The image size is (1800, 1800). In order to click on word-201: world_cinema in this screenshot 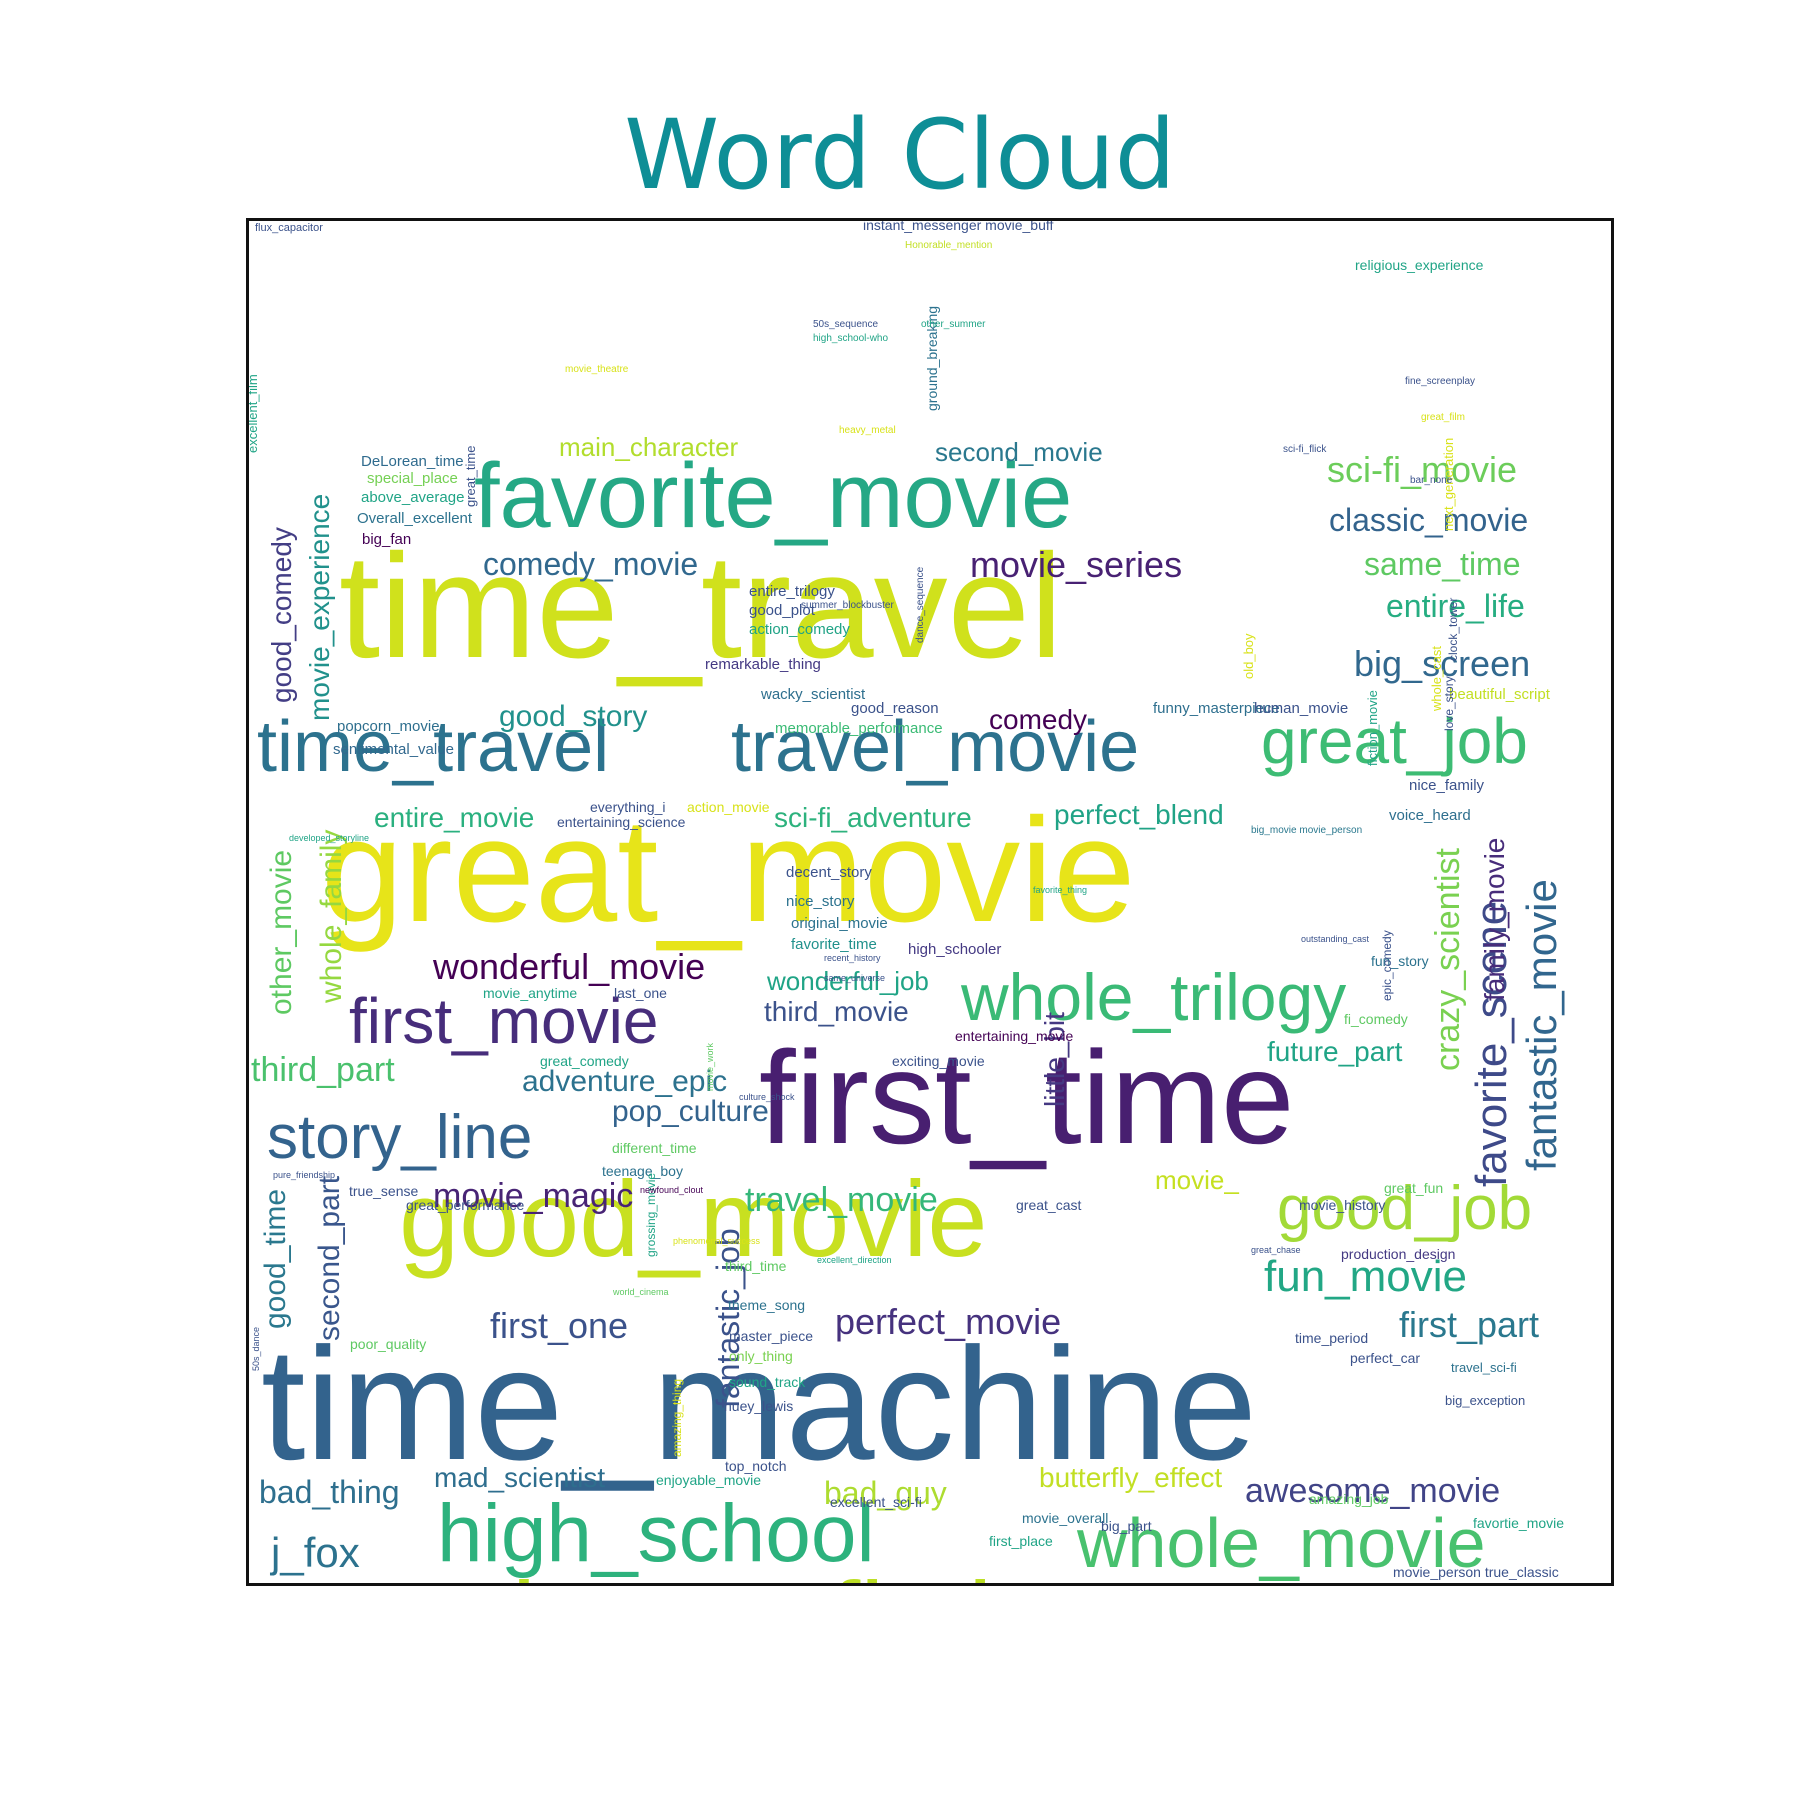, I will do `click(640, 1292)`.